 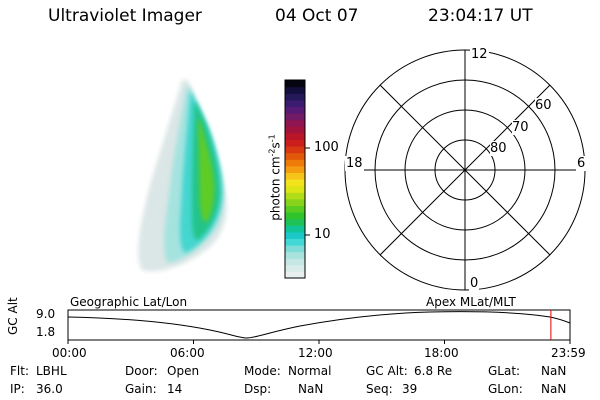 I want to click on gcalt-value: 6.8 Re, so click(x=433, y=371).